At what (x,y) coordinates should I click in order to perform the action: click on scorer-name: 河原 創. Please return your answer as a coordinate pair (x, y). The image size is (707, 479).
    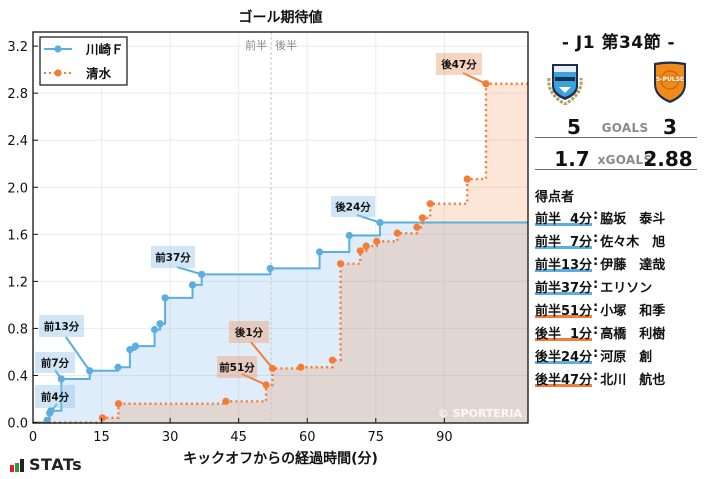
    Looking at the image, I should click on (626, 357).